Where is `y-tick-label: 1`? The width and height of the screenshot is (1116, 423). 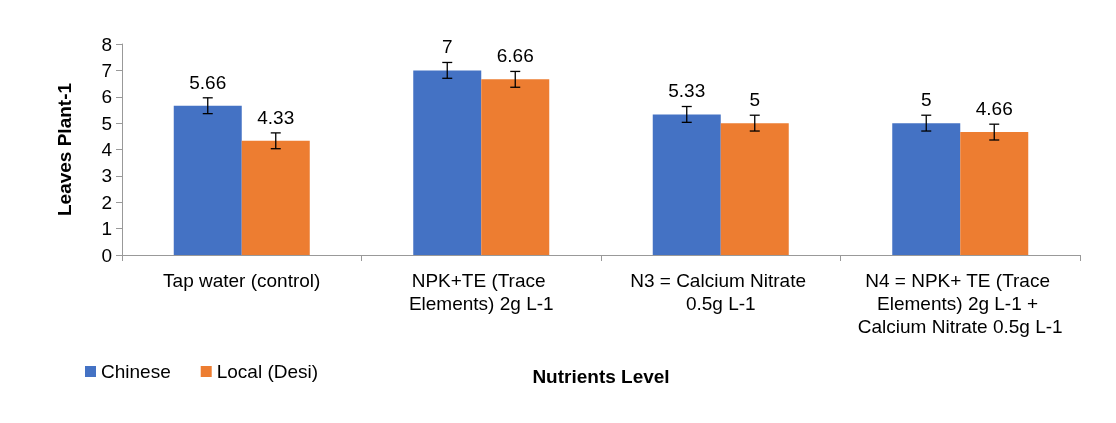
y-tick-label: 1 is located at coordinates (106, 229).